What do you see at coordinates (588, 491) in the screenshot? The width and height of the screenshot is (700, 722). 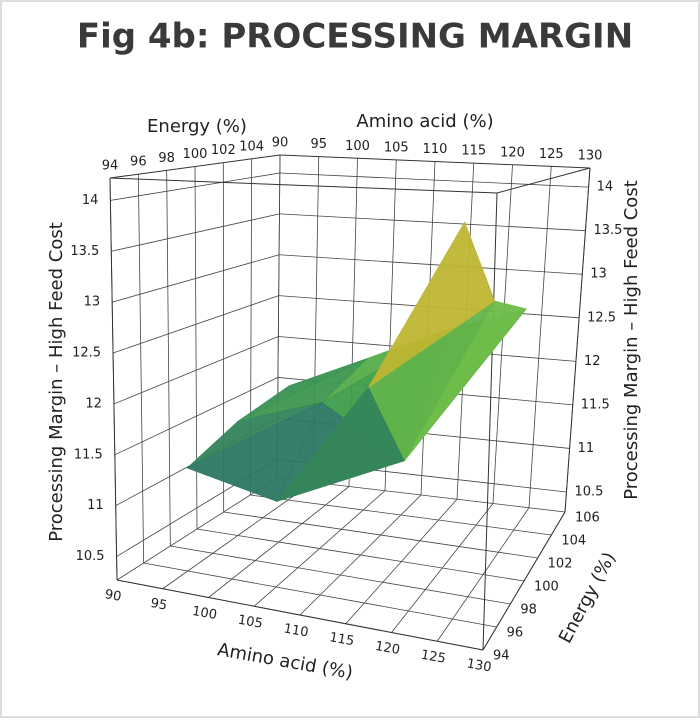 I see `z-tick-label-right: 10.5` at bounding box center [588, 491].